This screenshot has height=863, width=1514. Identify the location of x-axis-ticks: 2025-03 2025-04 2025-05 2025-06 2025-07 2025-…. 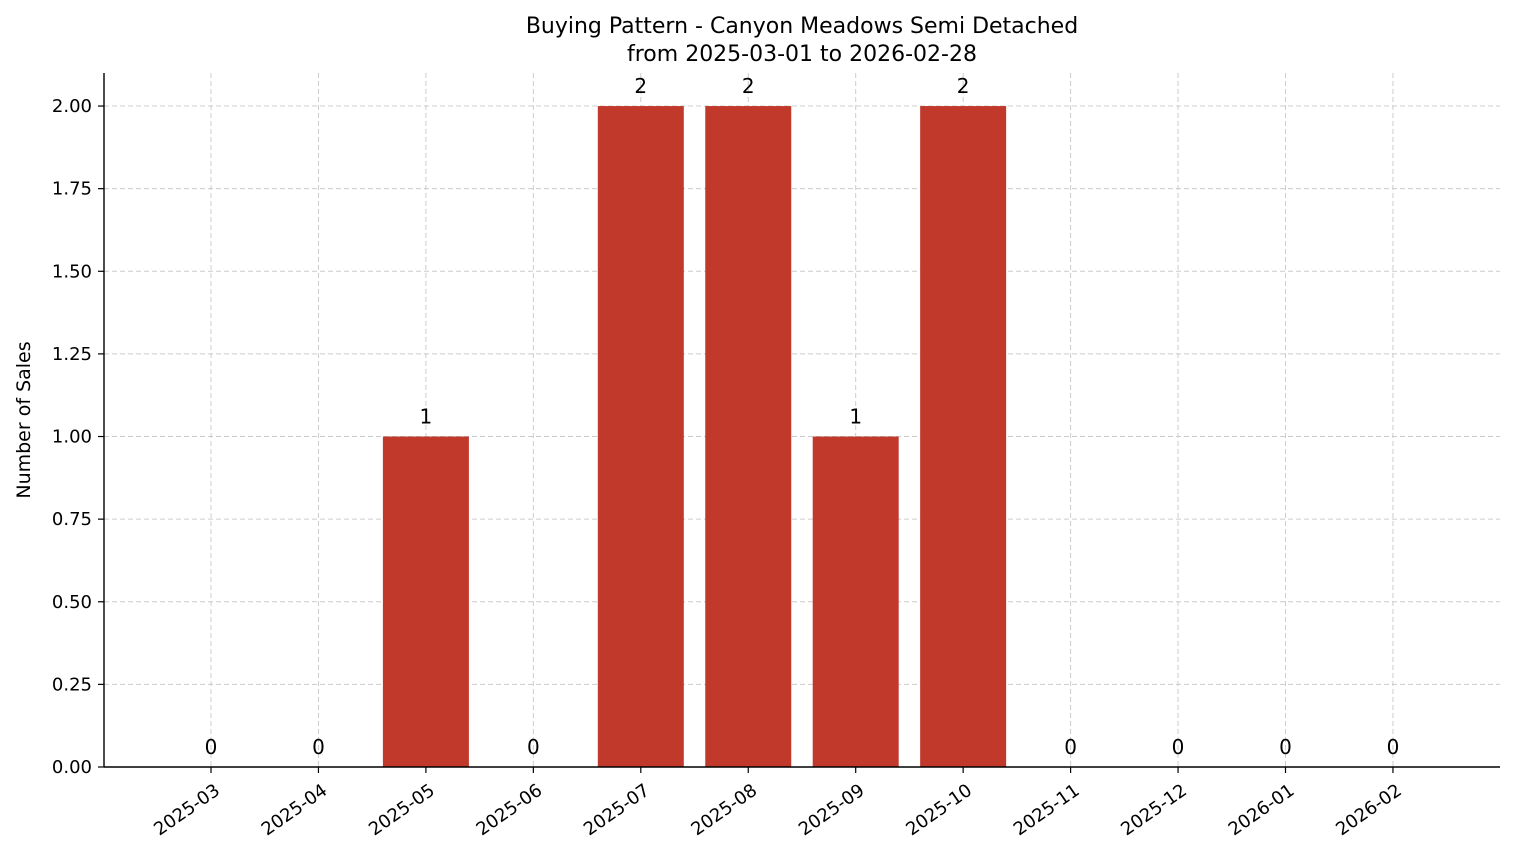
(778, 803).